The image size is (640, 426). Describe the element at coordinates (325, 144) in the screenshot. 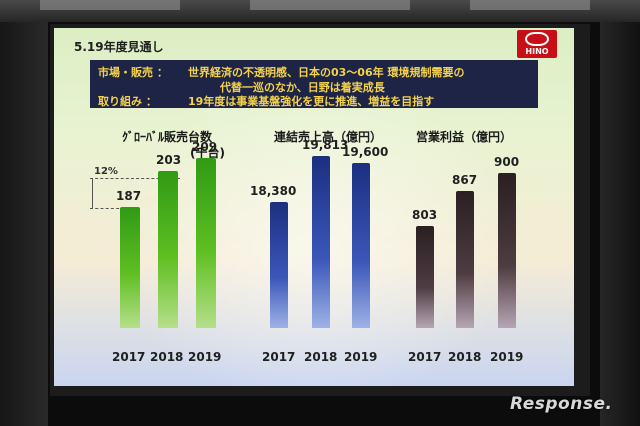

I see `bar-value-label: 19,813` at that location.